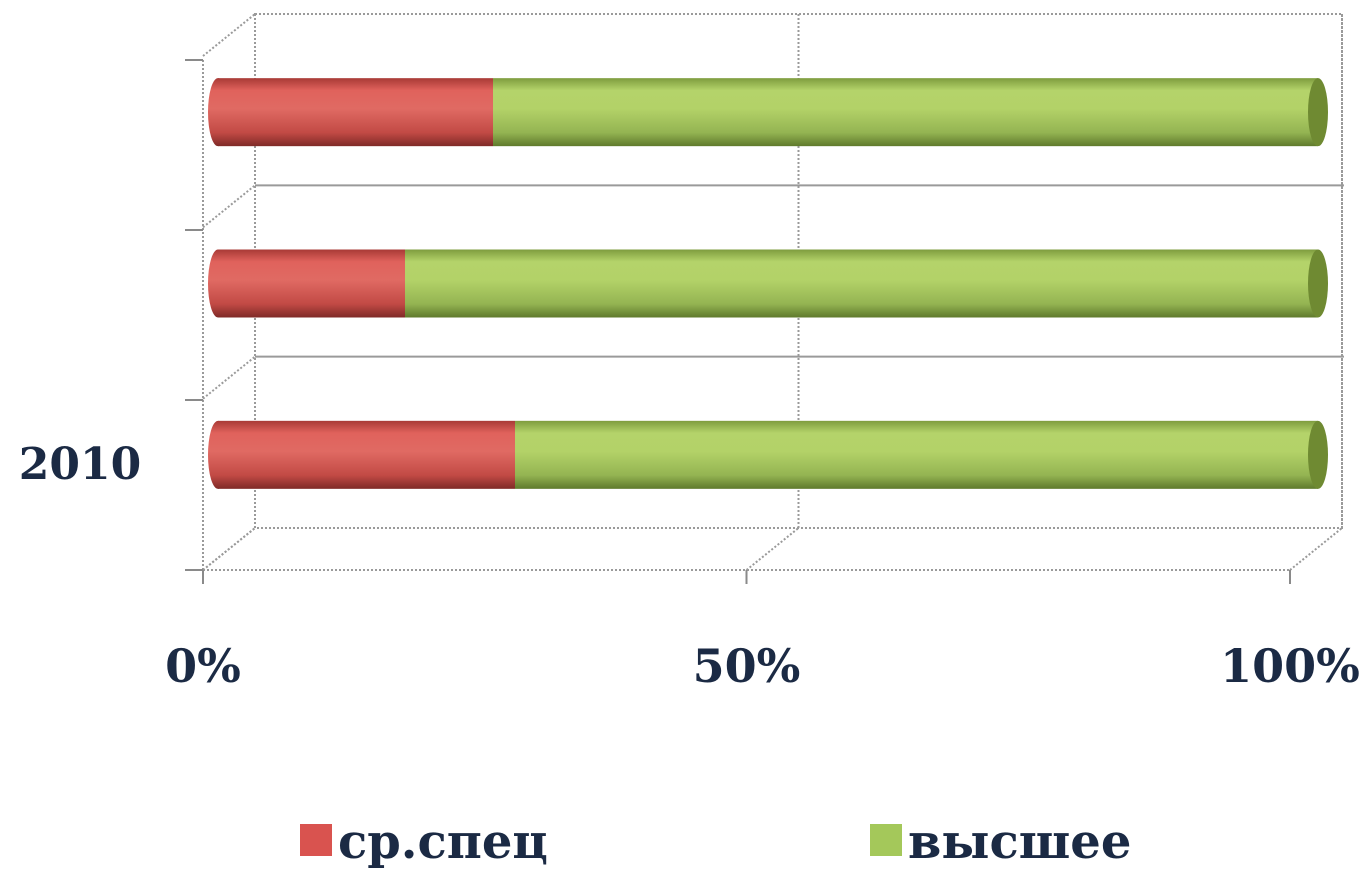 The height and width of the screenshot is (869, 1370). I want to click on category-label: 2010, so click(80, 464).